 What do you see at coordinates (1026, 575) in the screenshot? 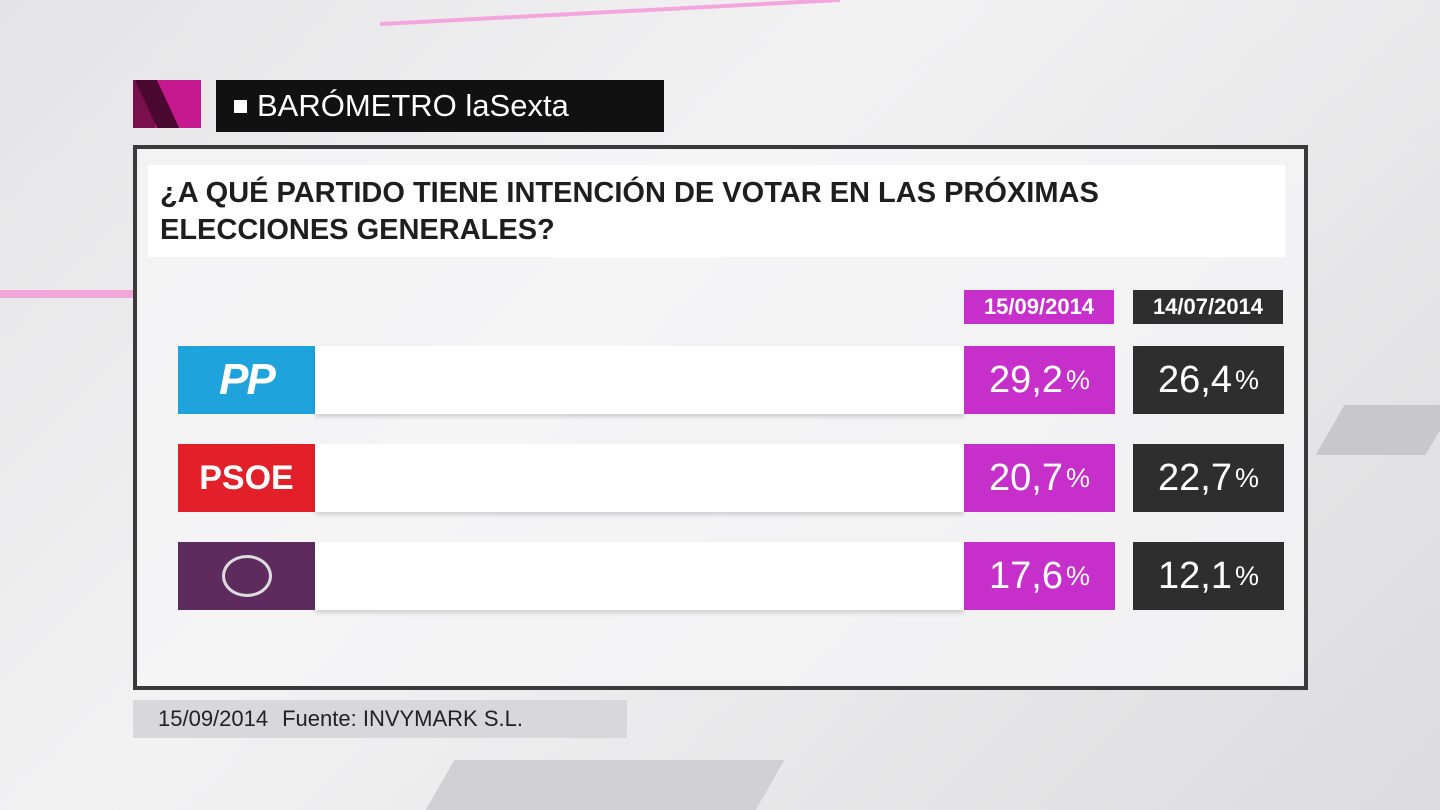
I see `value: 17,6` at bounding box center [1026, 575].